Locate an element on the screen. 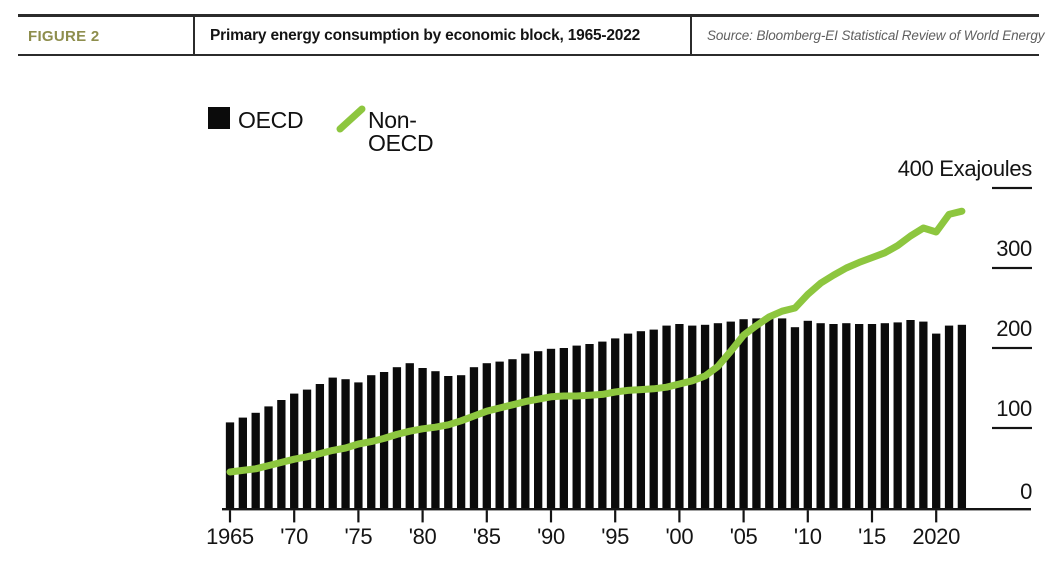  x-tick-label-2015: '15 is located at coordinates (872, 536).